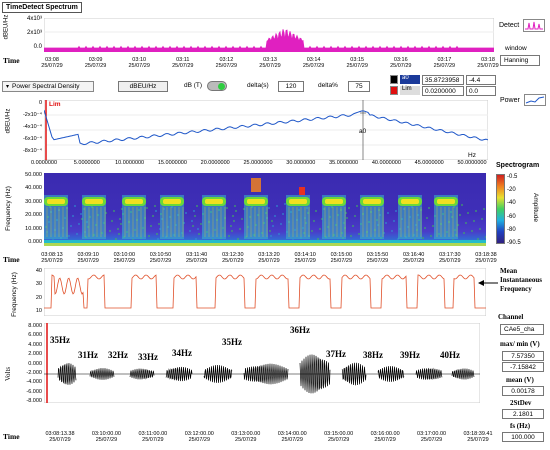 Image resolution: width=550 pixels, height=450 pixels. I want to click on time-tick: 03:17:00.00 25/07/29, so click(432, 437).